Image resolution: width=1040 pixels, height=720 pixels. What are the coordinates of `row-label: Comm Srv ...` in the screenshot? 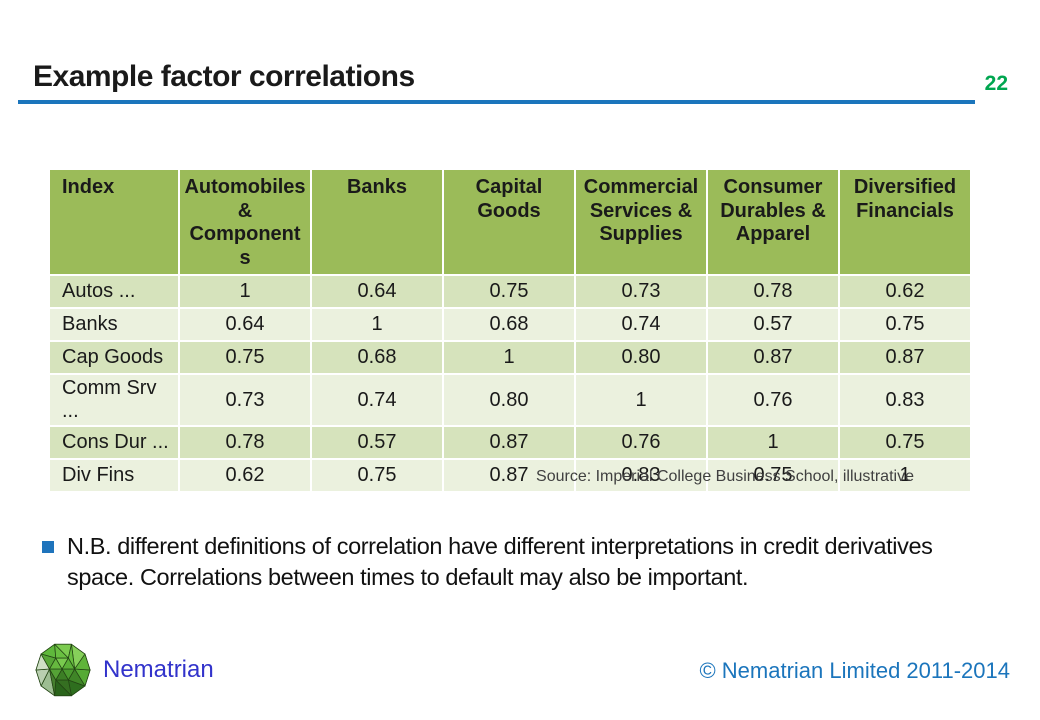 It's located at (114, 400).